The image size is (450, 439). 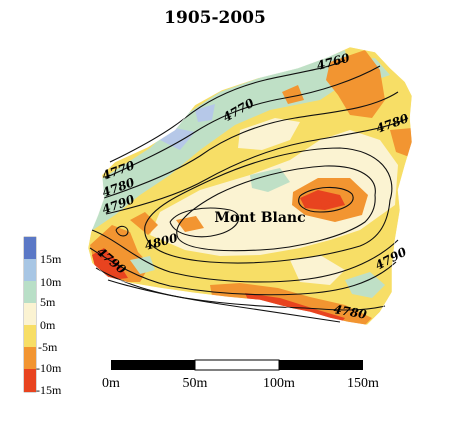 I want to click on scale-bar: 0m 50m 100m 150m, so click(x=240, y=375).